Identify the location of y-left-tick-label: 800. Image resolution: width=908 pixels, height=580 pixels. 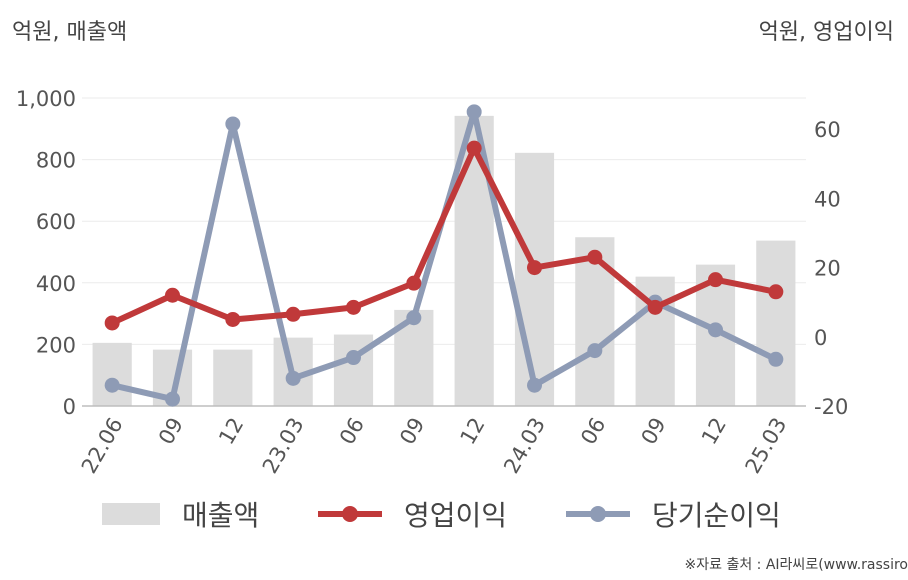
(56, 161).